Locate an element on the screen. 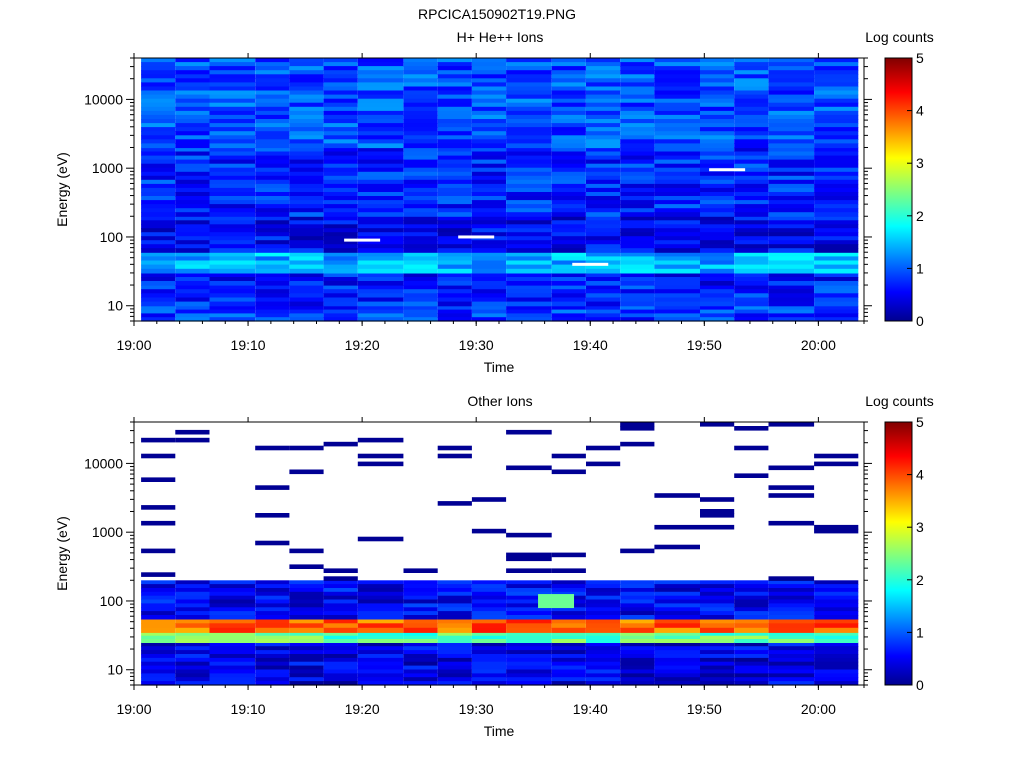 This screenshot has height=768, width=1024. colorbar is located at coordinates (898, 553).